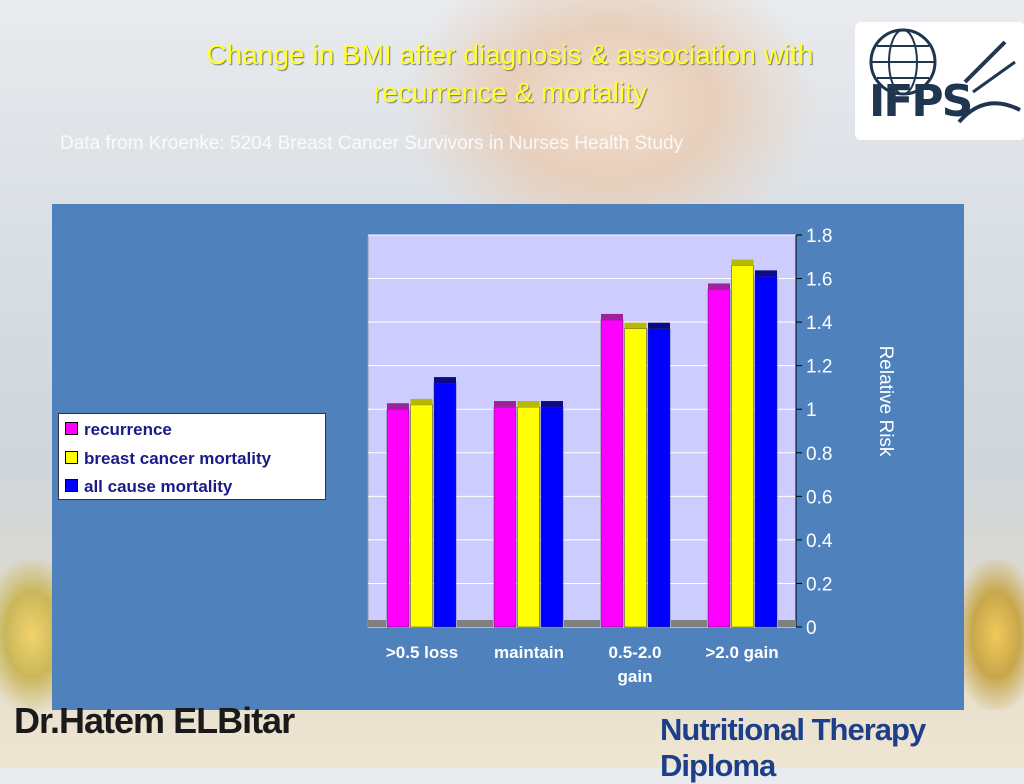 The width and height of the screenshot is (1024, 784). I want to click on y-tick-label: 1.4, so click(819, 323).